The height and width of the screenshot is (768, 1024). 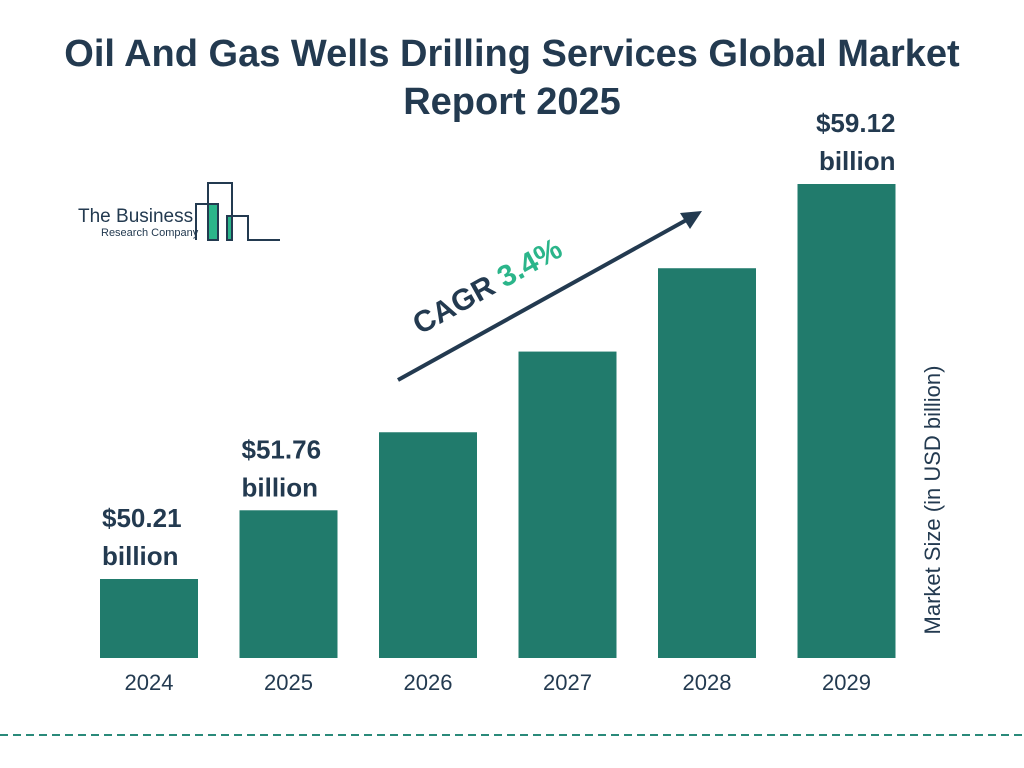 I want to click on x-tick-label: 2029, so click(x=846, y=682).